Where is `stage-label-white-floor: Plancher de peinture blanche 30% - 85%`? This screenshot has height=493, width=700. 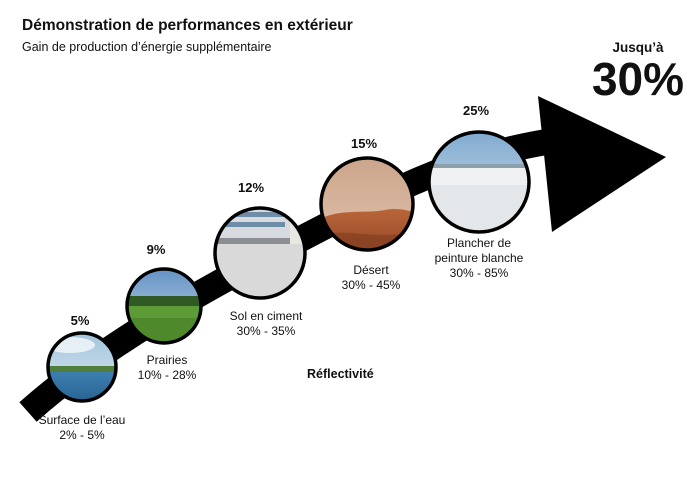
stage-label-white-floor: Plancher de peinture blanche 30% - 85% is located at coordinates (479, 258).